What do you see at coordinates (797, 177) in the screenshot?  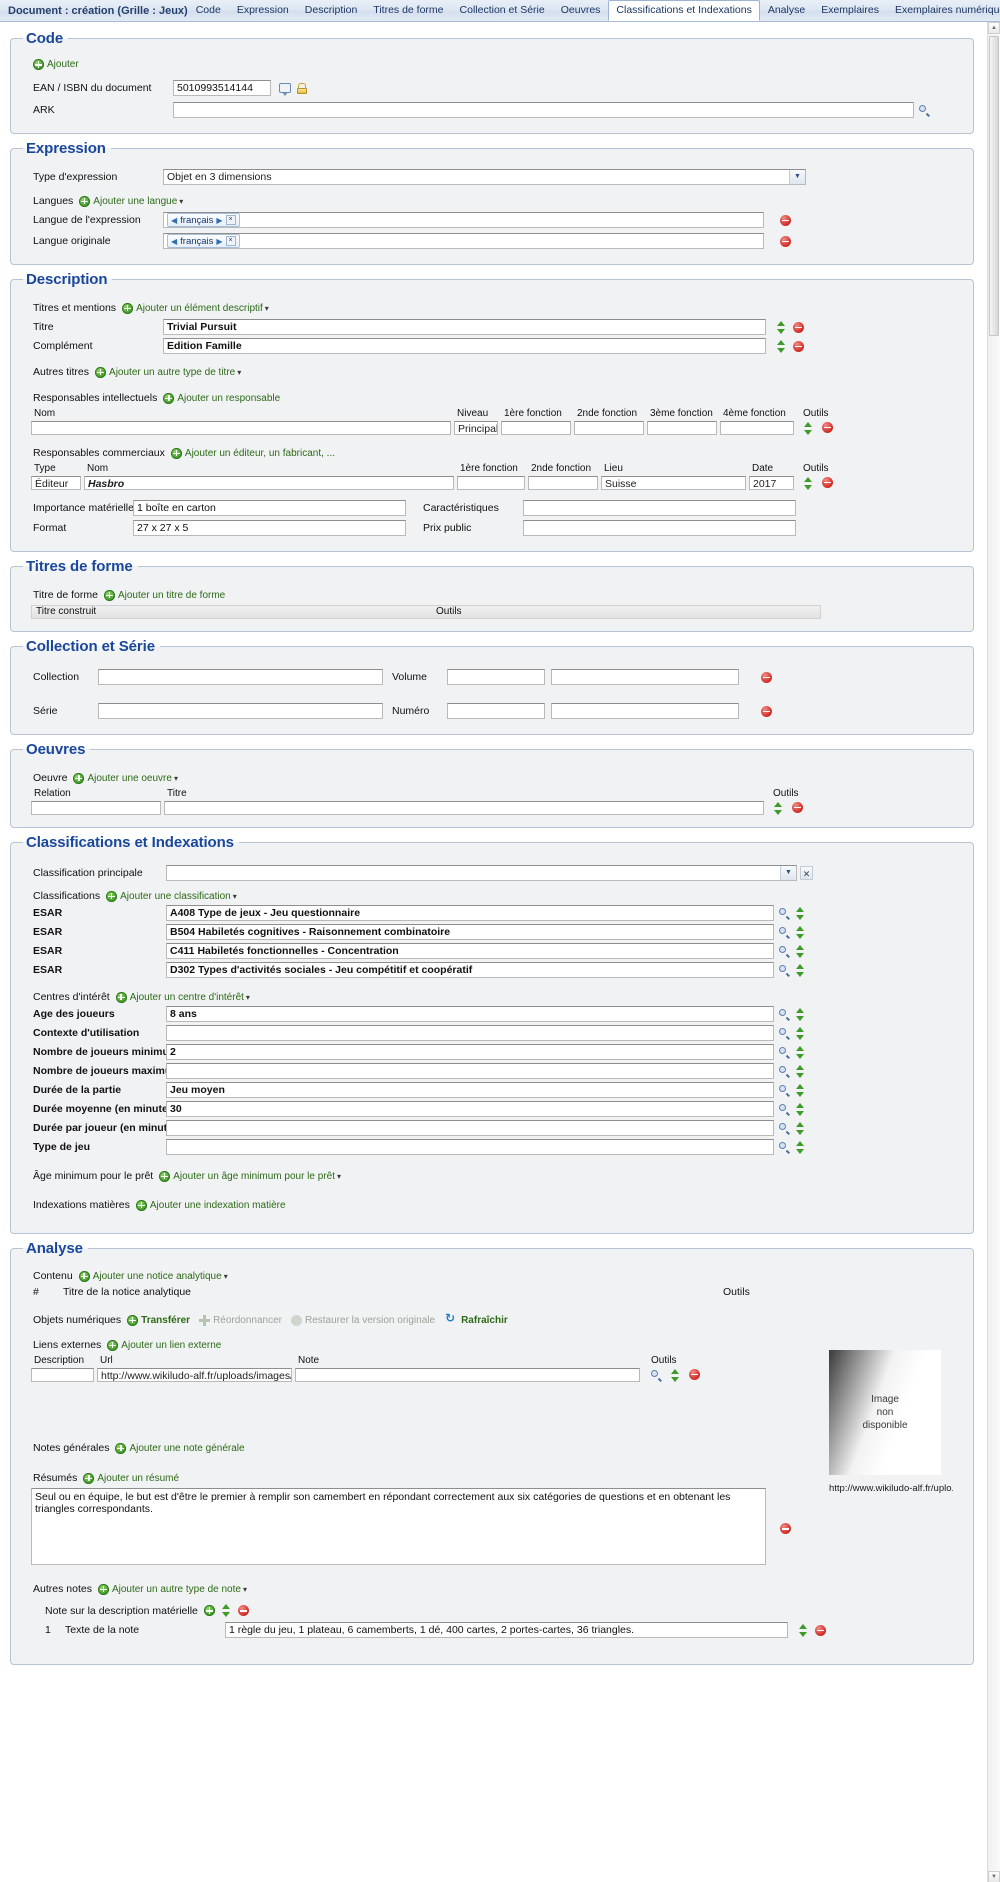 I see `chevron-down-icon: ▼` at bounding box center [797, 177].